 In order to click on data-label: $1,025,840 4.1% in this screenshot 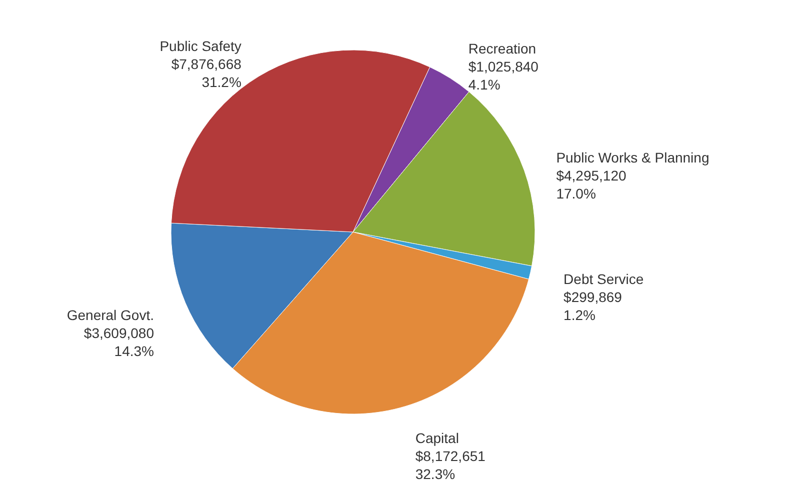, I will do `click(503, 75)`.